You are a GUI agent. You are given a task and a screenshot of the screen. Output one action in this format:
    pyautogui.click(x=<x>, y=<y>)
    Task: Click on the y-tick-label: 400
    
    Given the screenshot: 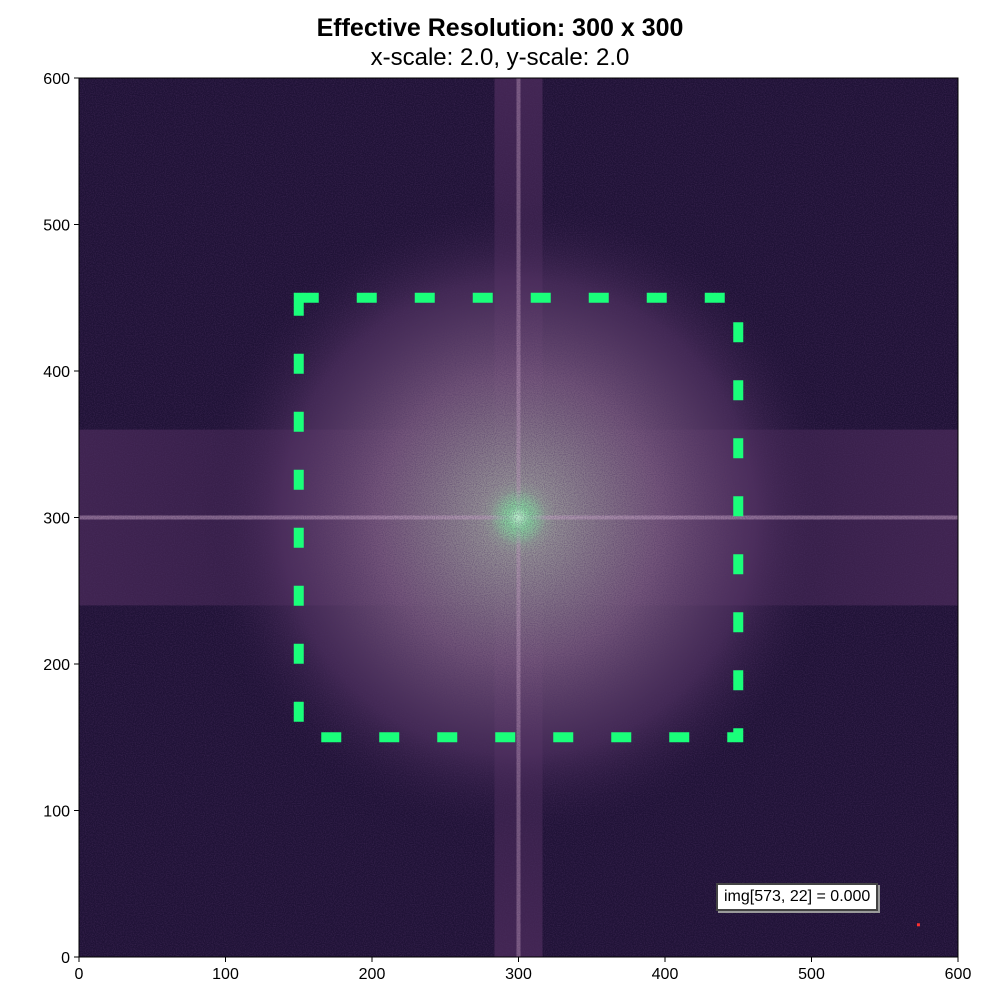 What is the action you would take?
    pyautogui.click(x=56, y=372)
    